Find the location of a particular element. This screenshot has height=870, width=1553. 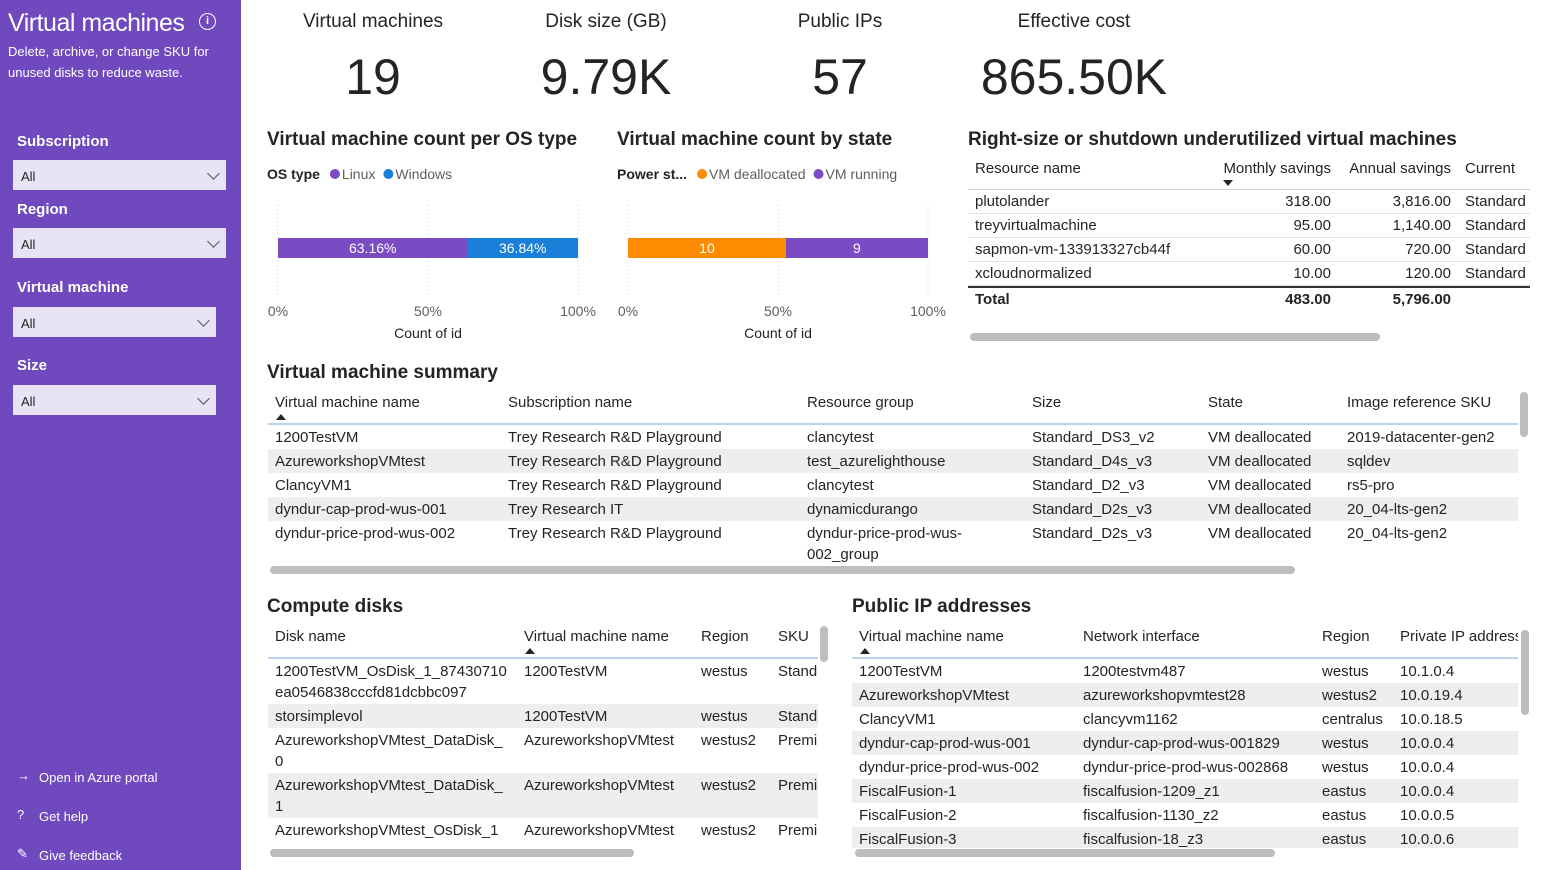

table-cell: 20_04-lts-gen2 is located at coordinates (1397, 509).